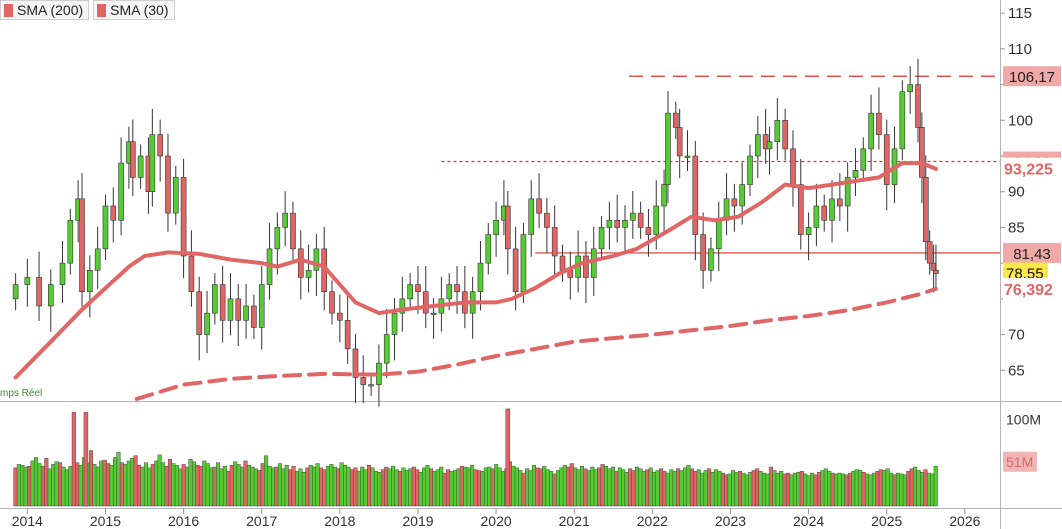  Describe the element at coordinates (50, 10) in the screenshot. I see `legend-label-sma200: SMA (200)` at that location.